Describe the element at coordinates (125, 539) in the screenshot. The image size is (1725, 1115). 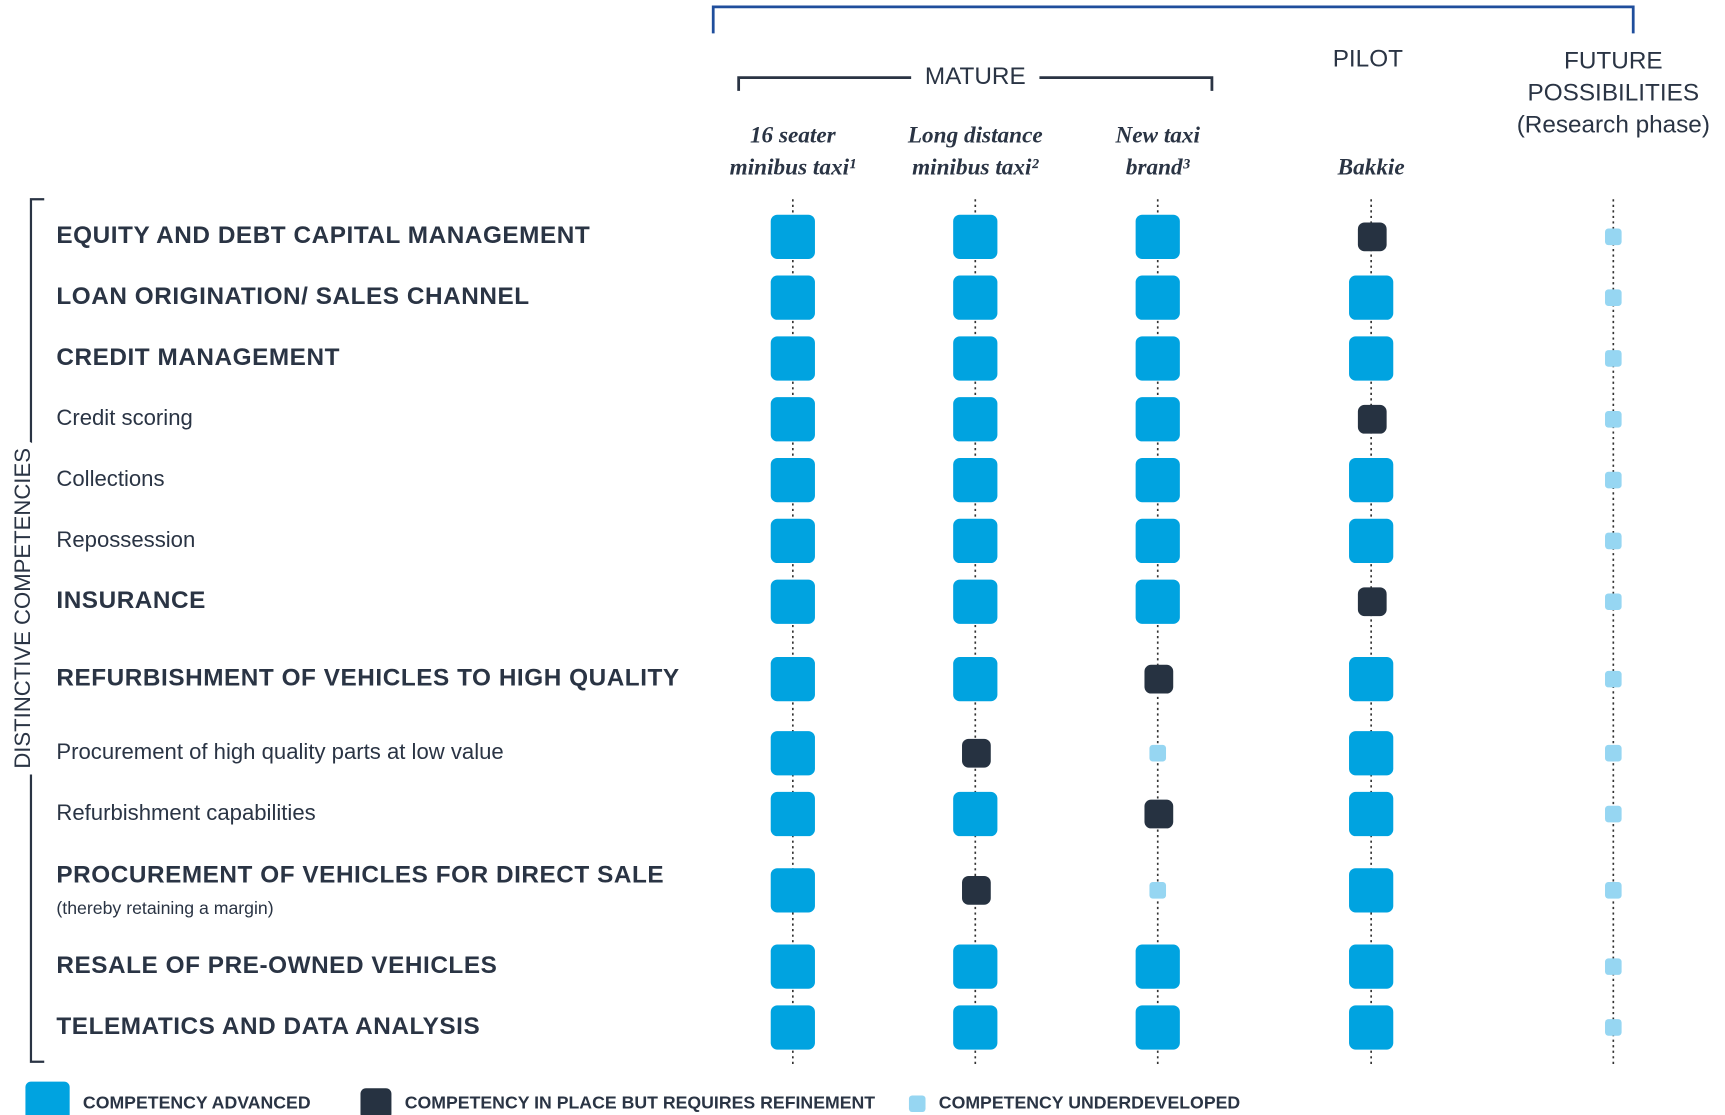
I see `row-label: Repossession` at that location.